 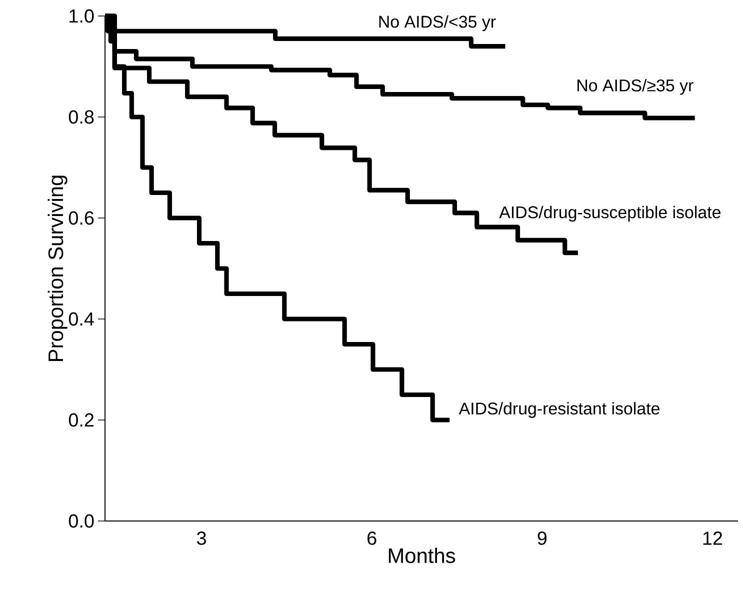 What do you see at coordinates (81, 117) in the screenshot?
I see `y-tick-label: 0.8` at bounding box center [81, 117].